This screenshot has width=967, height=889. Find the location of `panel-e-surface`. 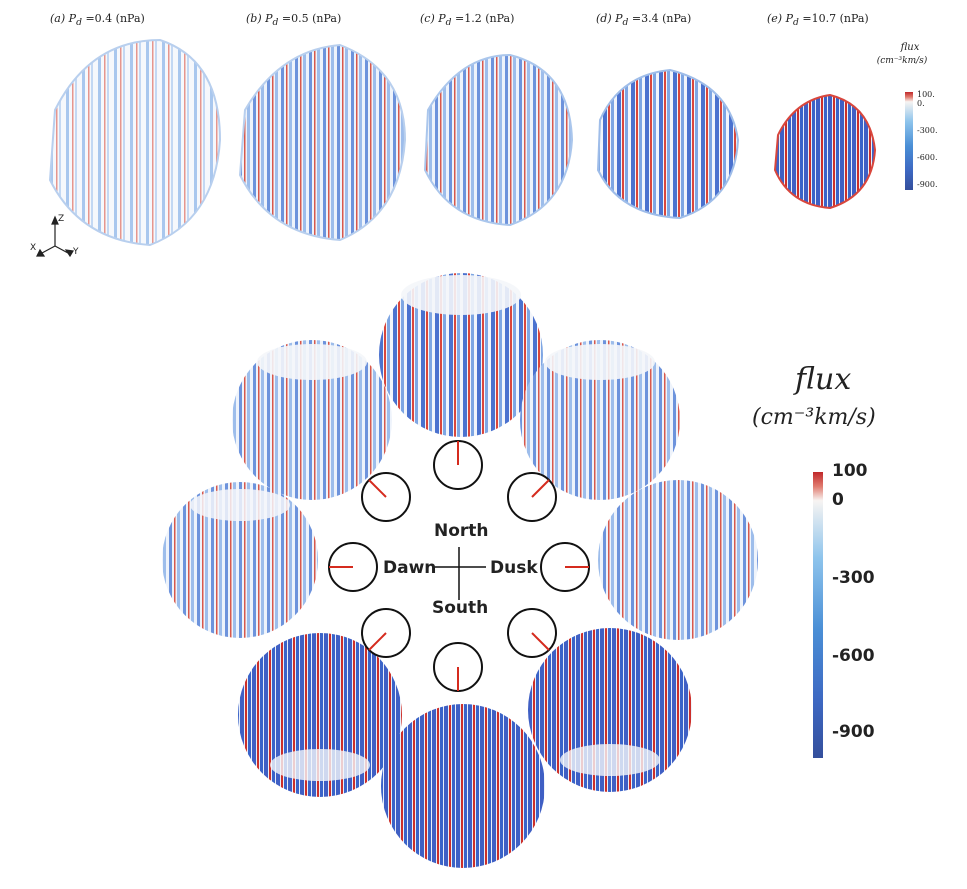

panel-e-surface is located at coordinates (825, 151).